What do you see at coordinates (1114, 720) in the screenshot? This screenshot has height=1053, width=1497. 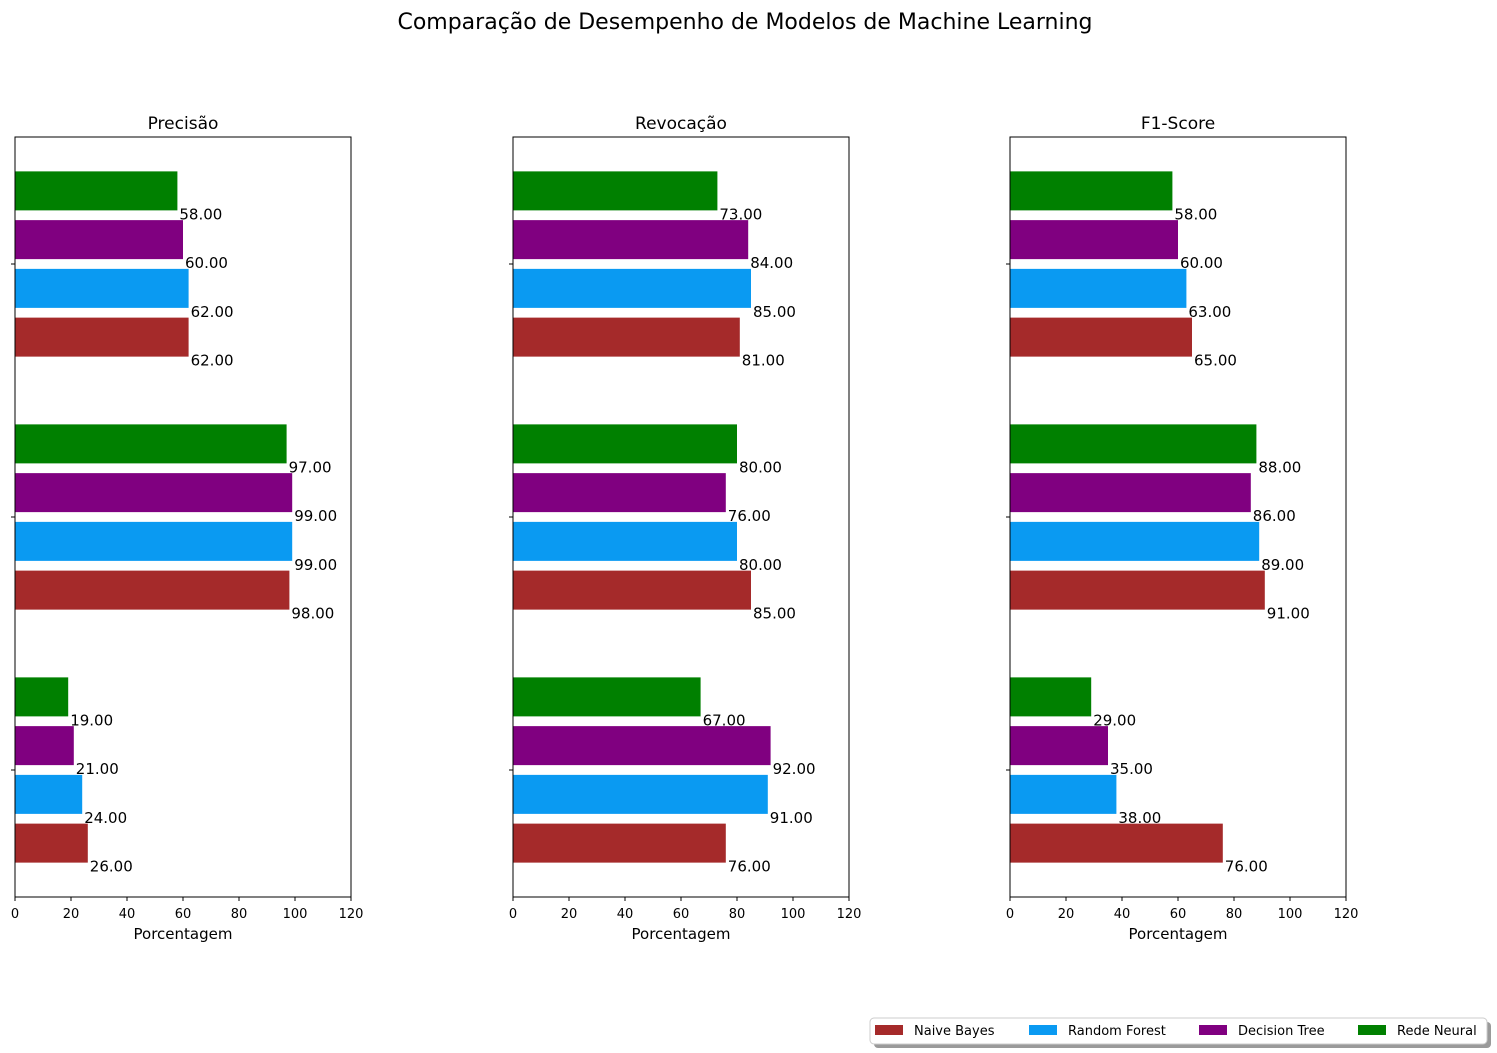 I see `data-label: 29.00` at bounding box center [1114, 720].